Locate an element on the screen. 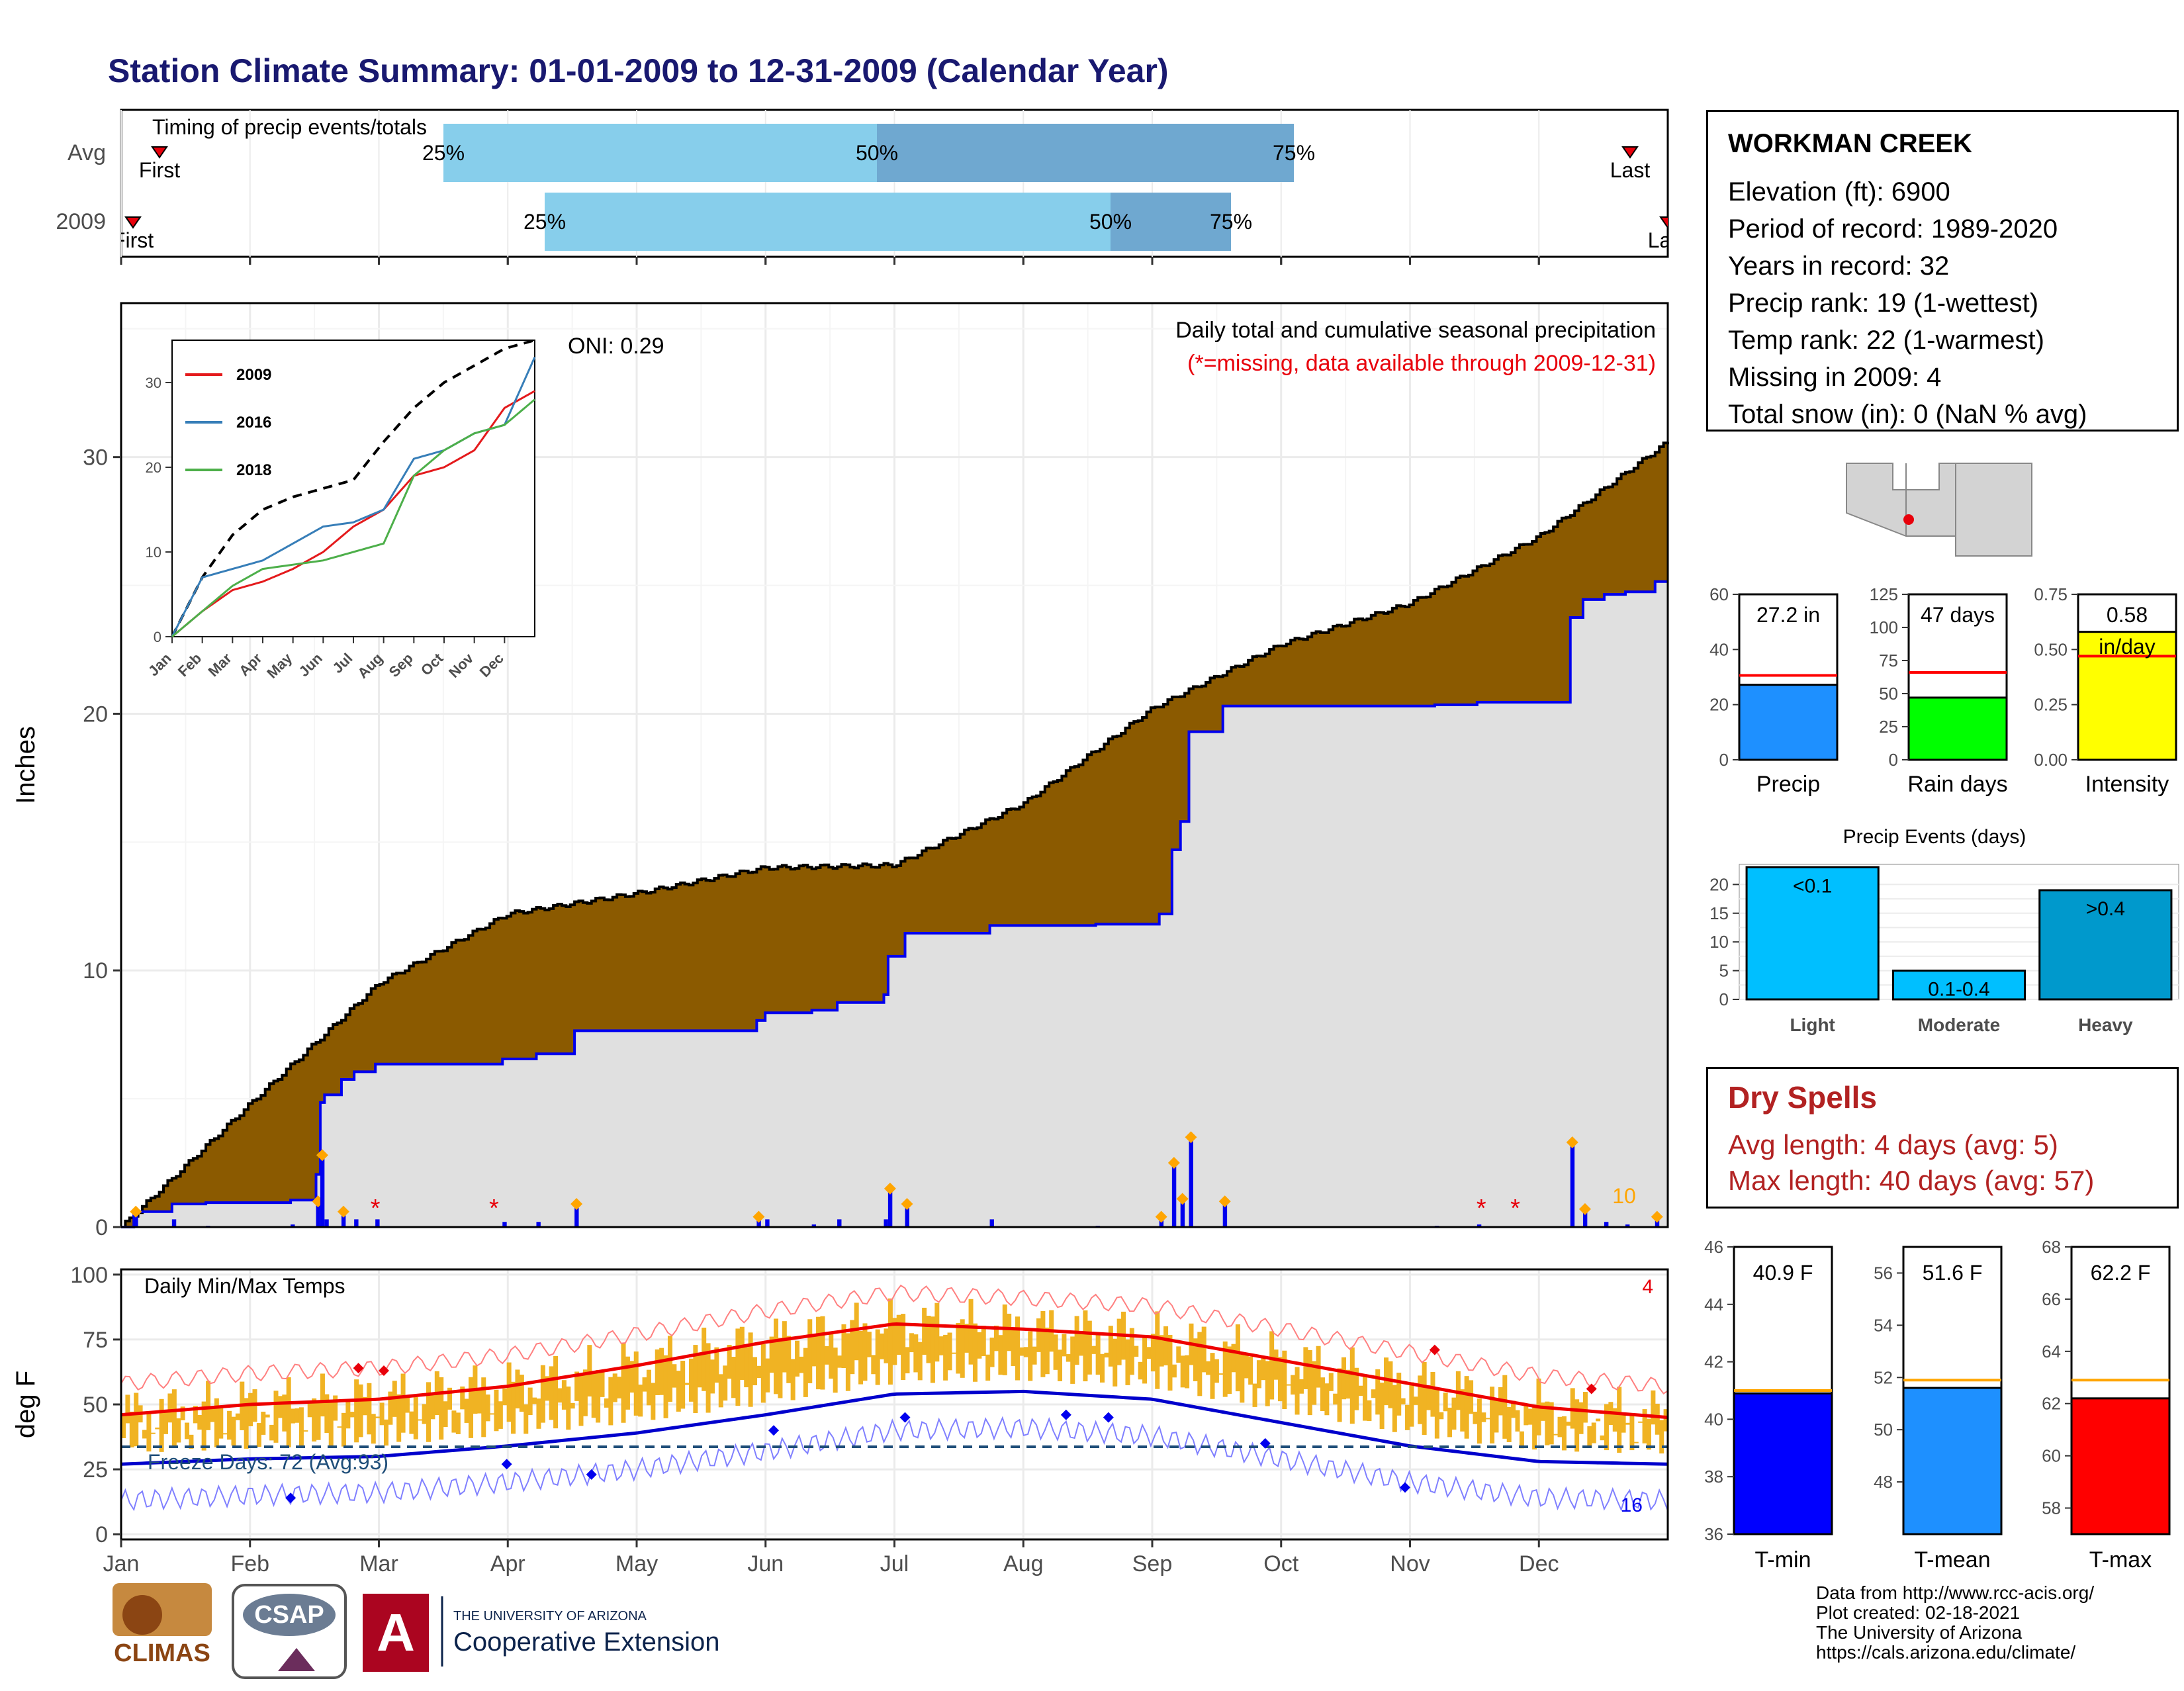 The width and height of the screenshot is (2184, 1691). missing-day-marker: * is located at coordinates (376, 1208).